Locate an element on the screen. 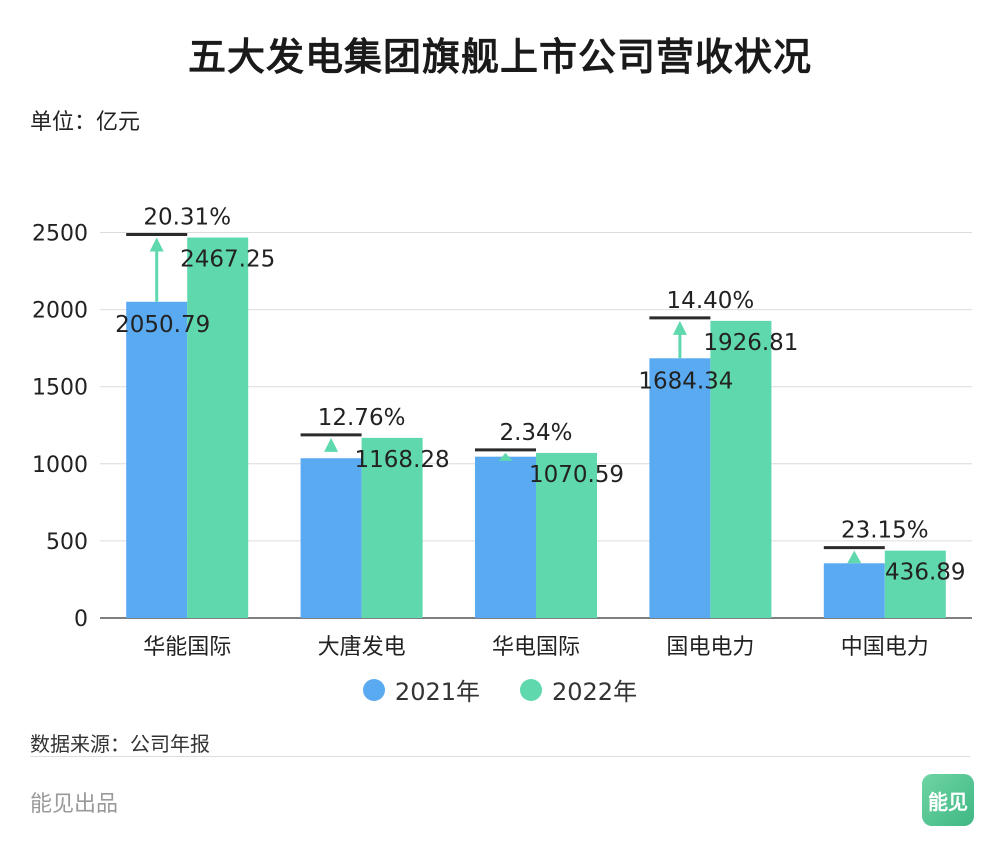  value-label-2021-0: 2050.79 is located at coordinates (162, 325).